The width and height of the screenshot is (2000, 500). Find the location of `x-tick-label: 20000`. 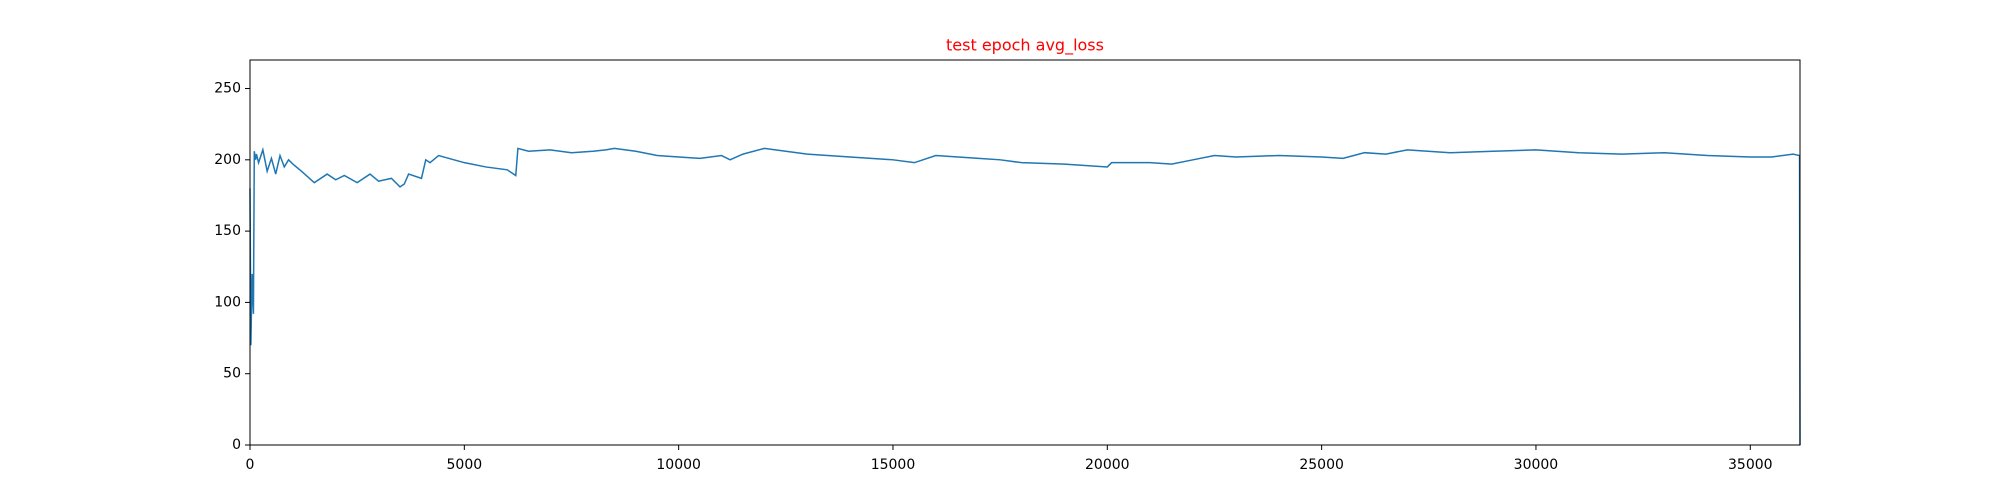

x-tick-label: 20000 is located at coordinates (1107, 465).